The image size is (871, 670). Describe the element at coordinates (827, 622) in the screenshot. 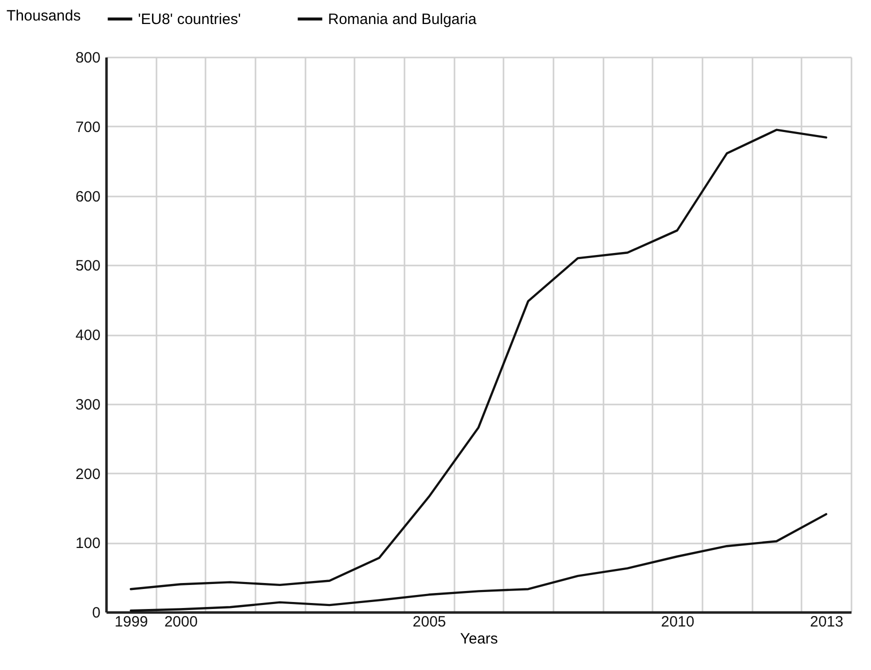

I see `x-tick-label: 2013` at that location.